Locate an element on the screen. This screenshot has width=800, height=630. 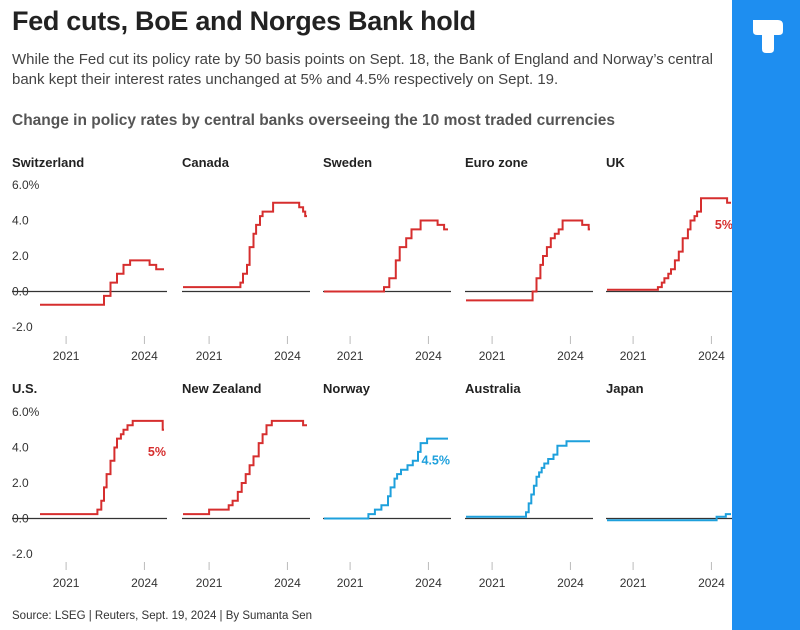
series-line-new-zealand is located at coordinates (245, 467).